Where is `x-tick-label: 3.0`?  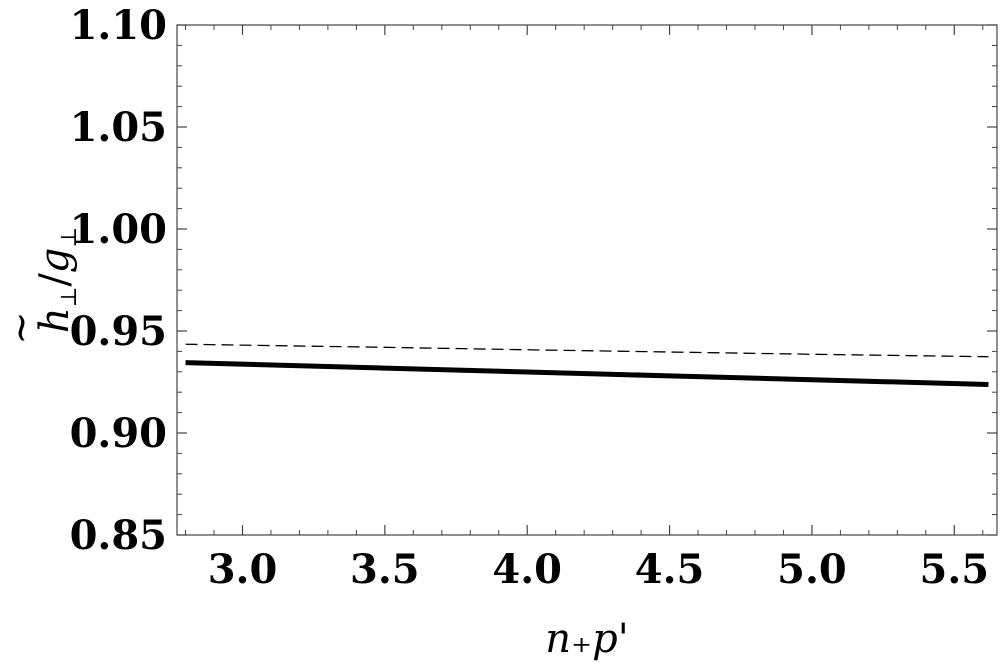
x-tick-label: 3.0 is located at coordinates (243, 569).